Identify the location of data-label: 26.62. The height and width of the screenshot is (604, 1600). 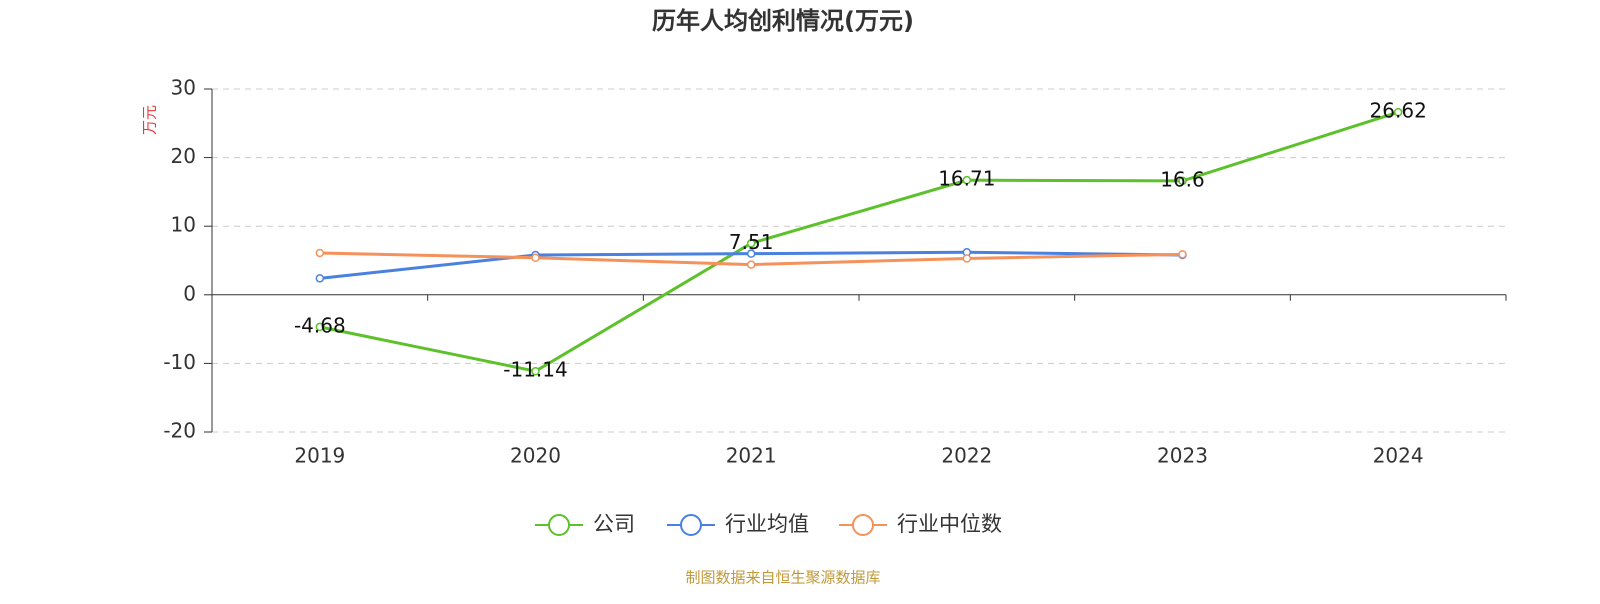
(1398, 111).